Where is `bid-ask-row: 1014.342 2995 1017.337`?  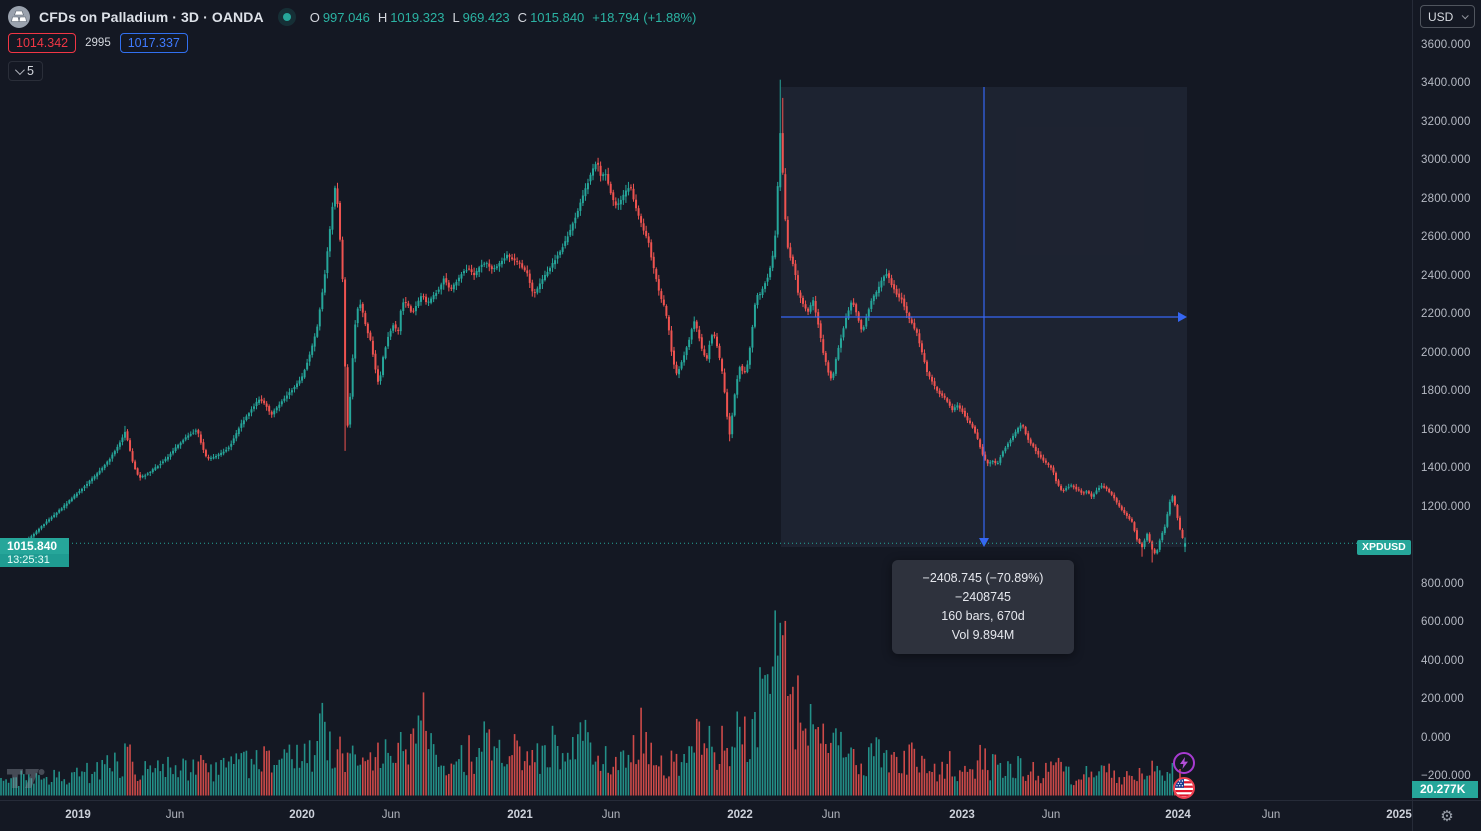
bid-ask-row: 1014.342 2995 1017.337 is located at coordinates (98, 43).